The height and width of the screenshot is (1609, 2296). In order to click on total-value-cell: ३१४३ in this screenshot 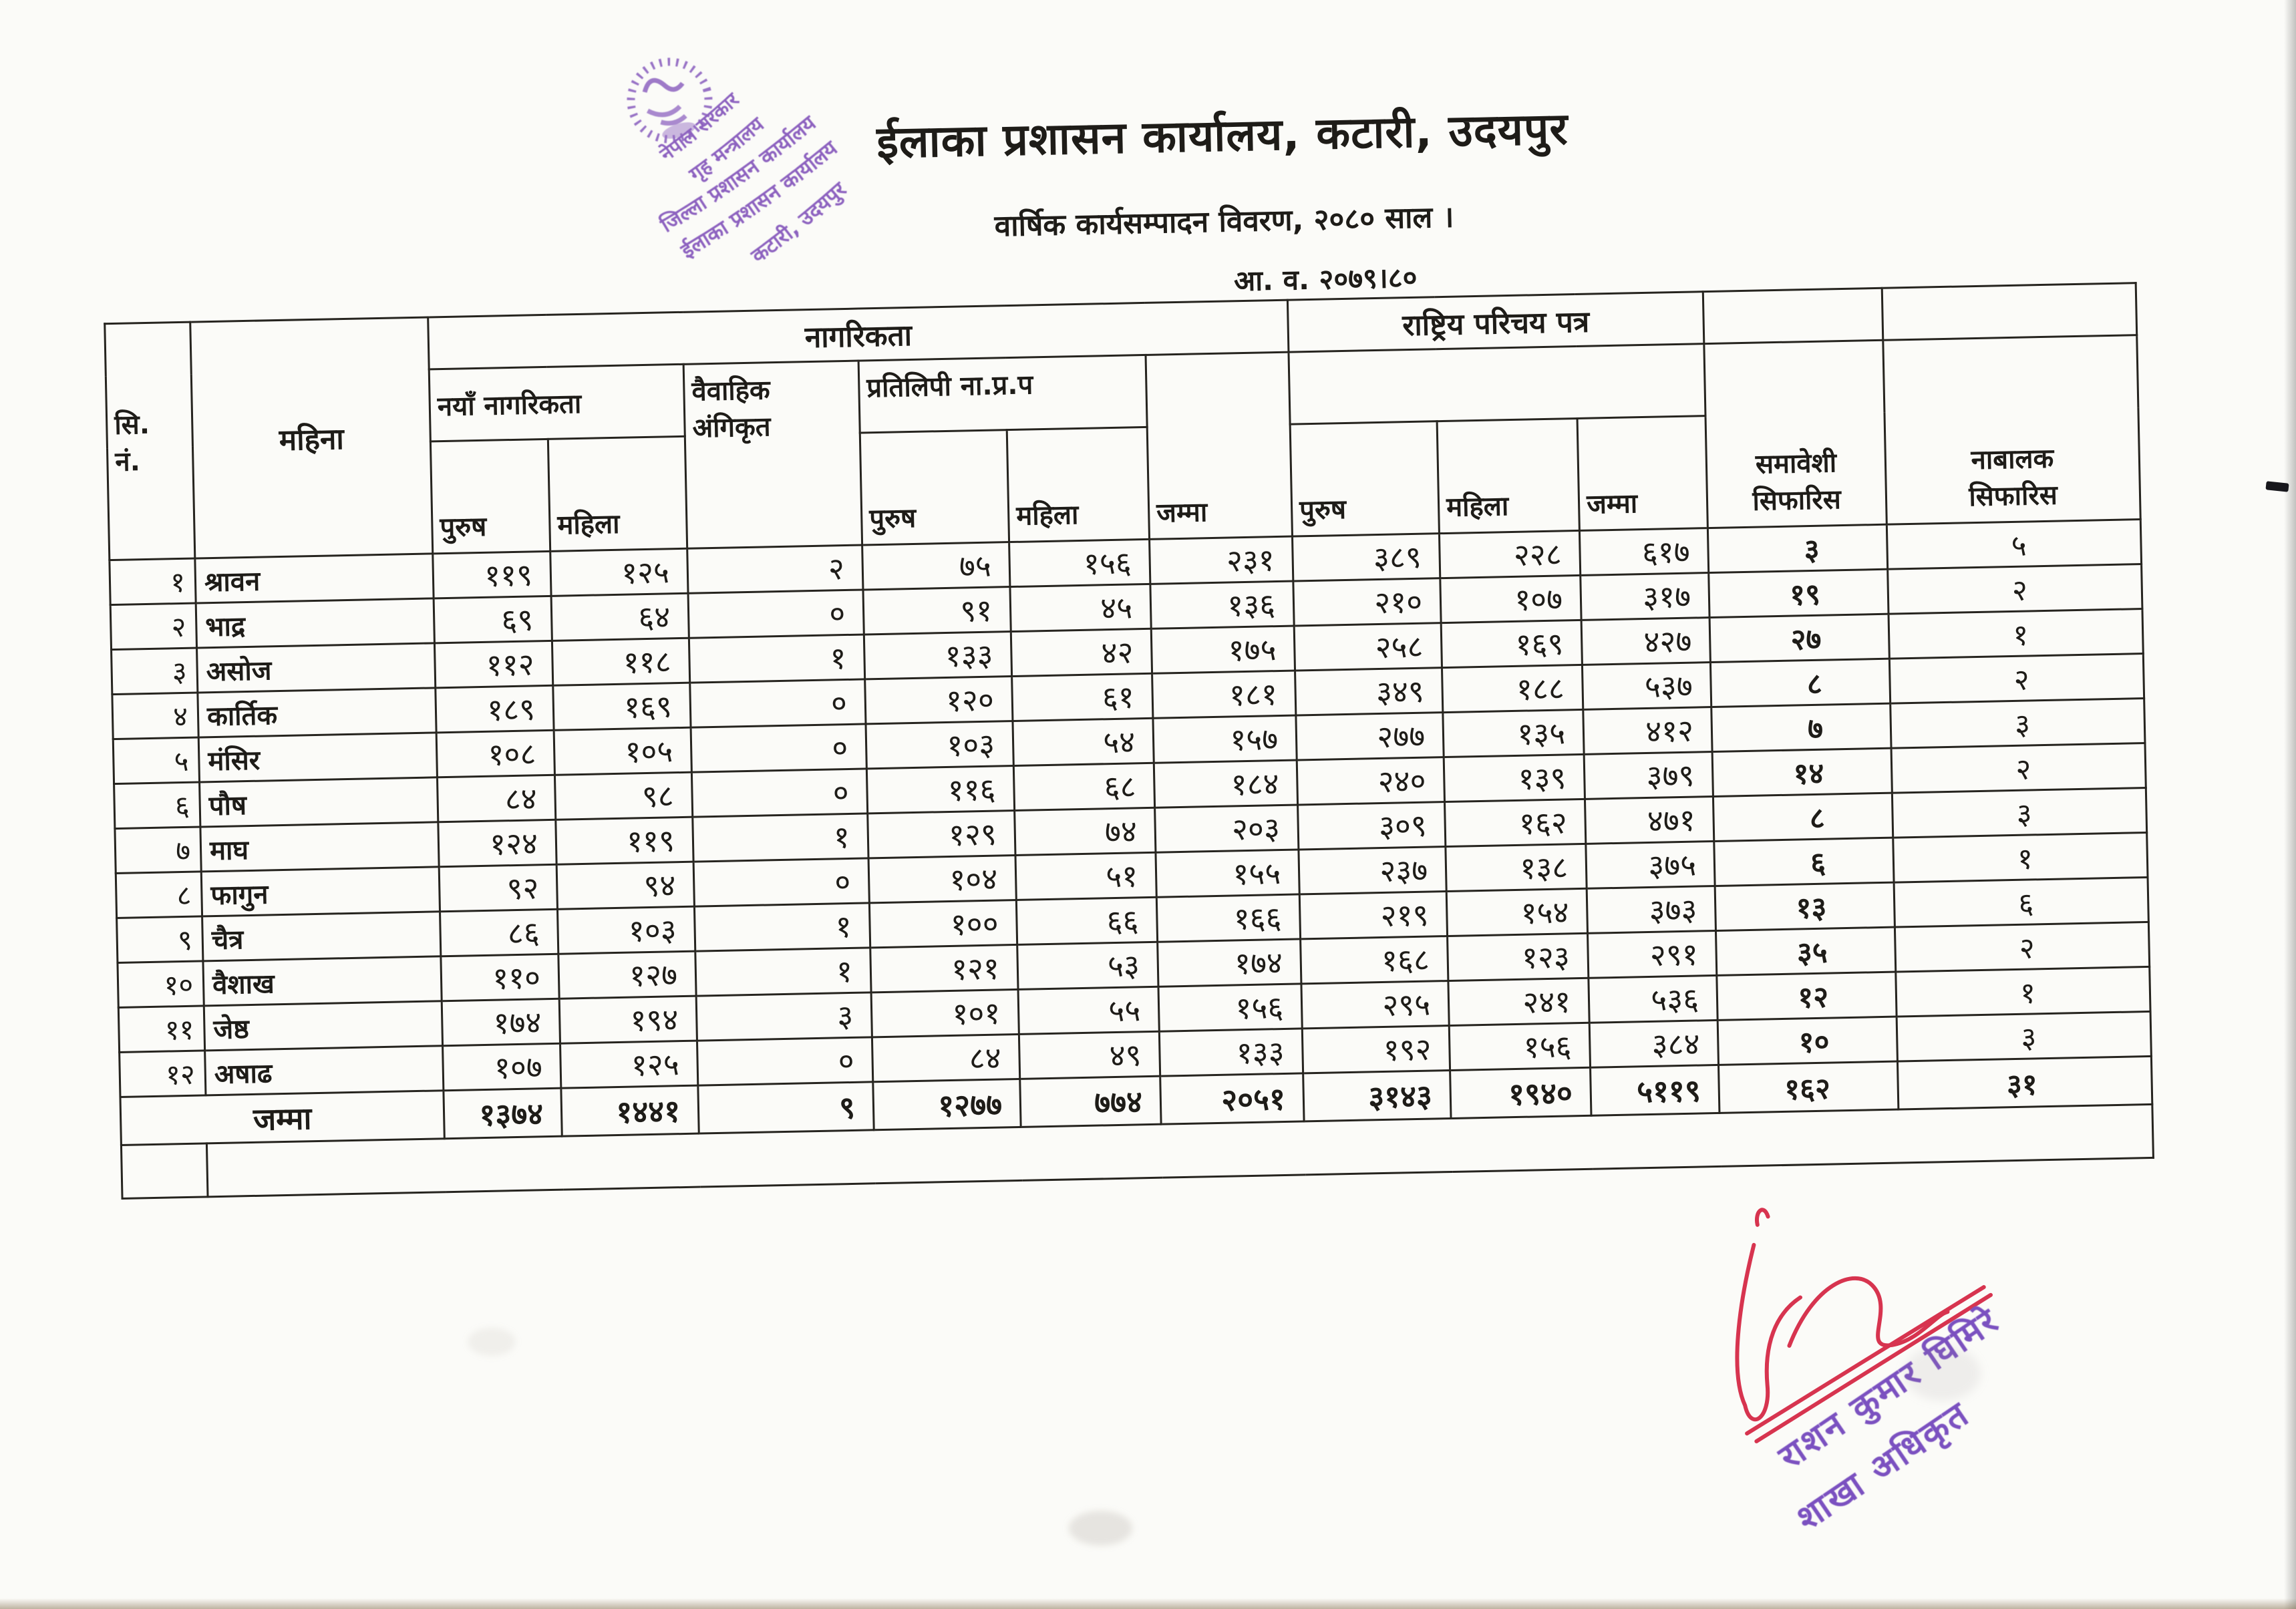, I will do `click(1377, 1095)`.